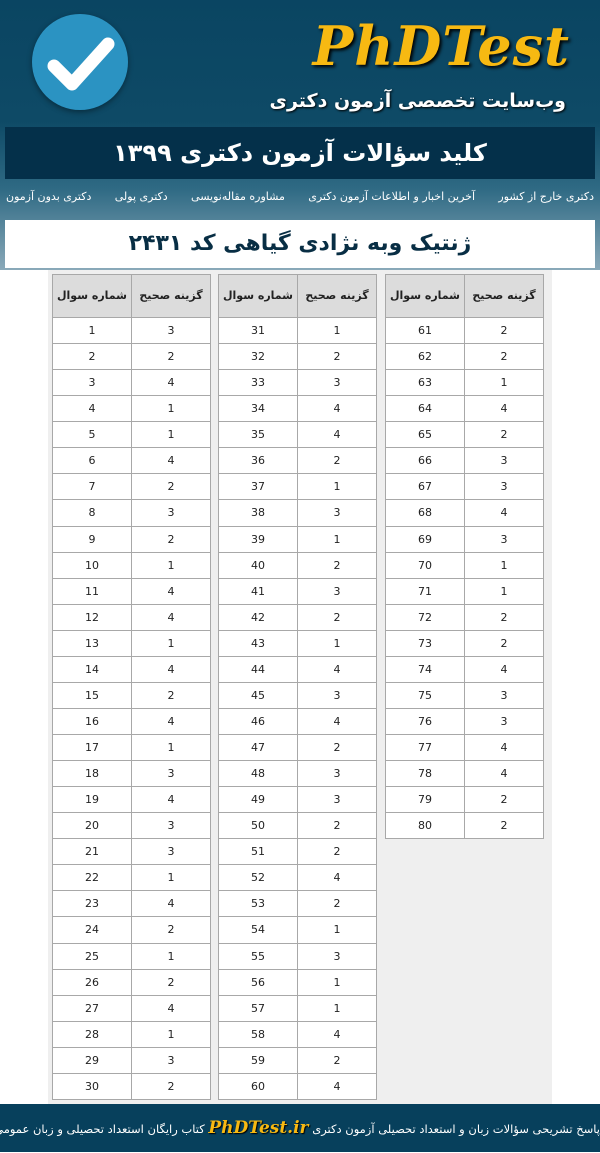  Describe the element at coordinates (131, 800) in the screenshot. I see `table-row: 19 4` at that location.